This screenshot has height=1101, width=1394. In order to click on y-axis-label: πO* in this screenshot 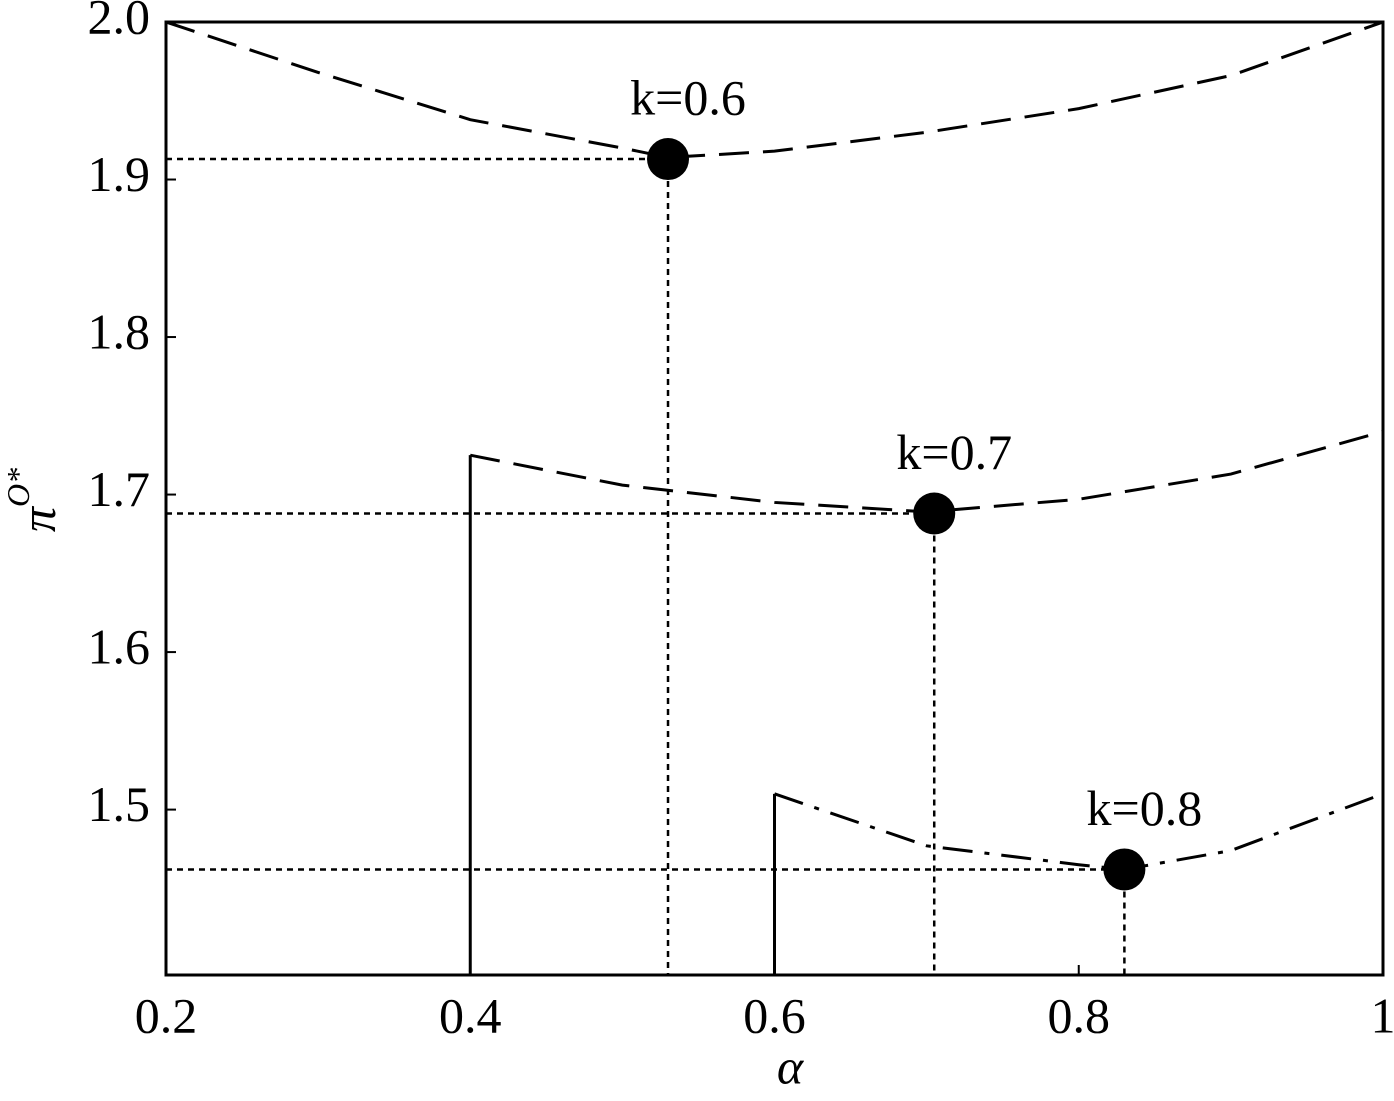, I will do `click(33, 500)`.